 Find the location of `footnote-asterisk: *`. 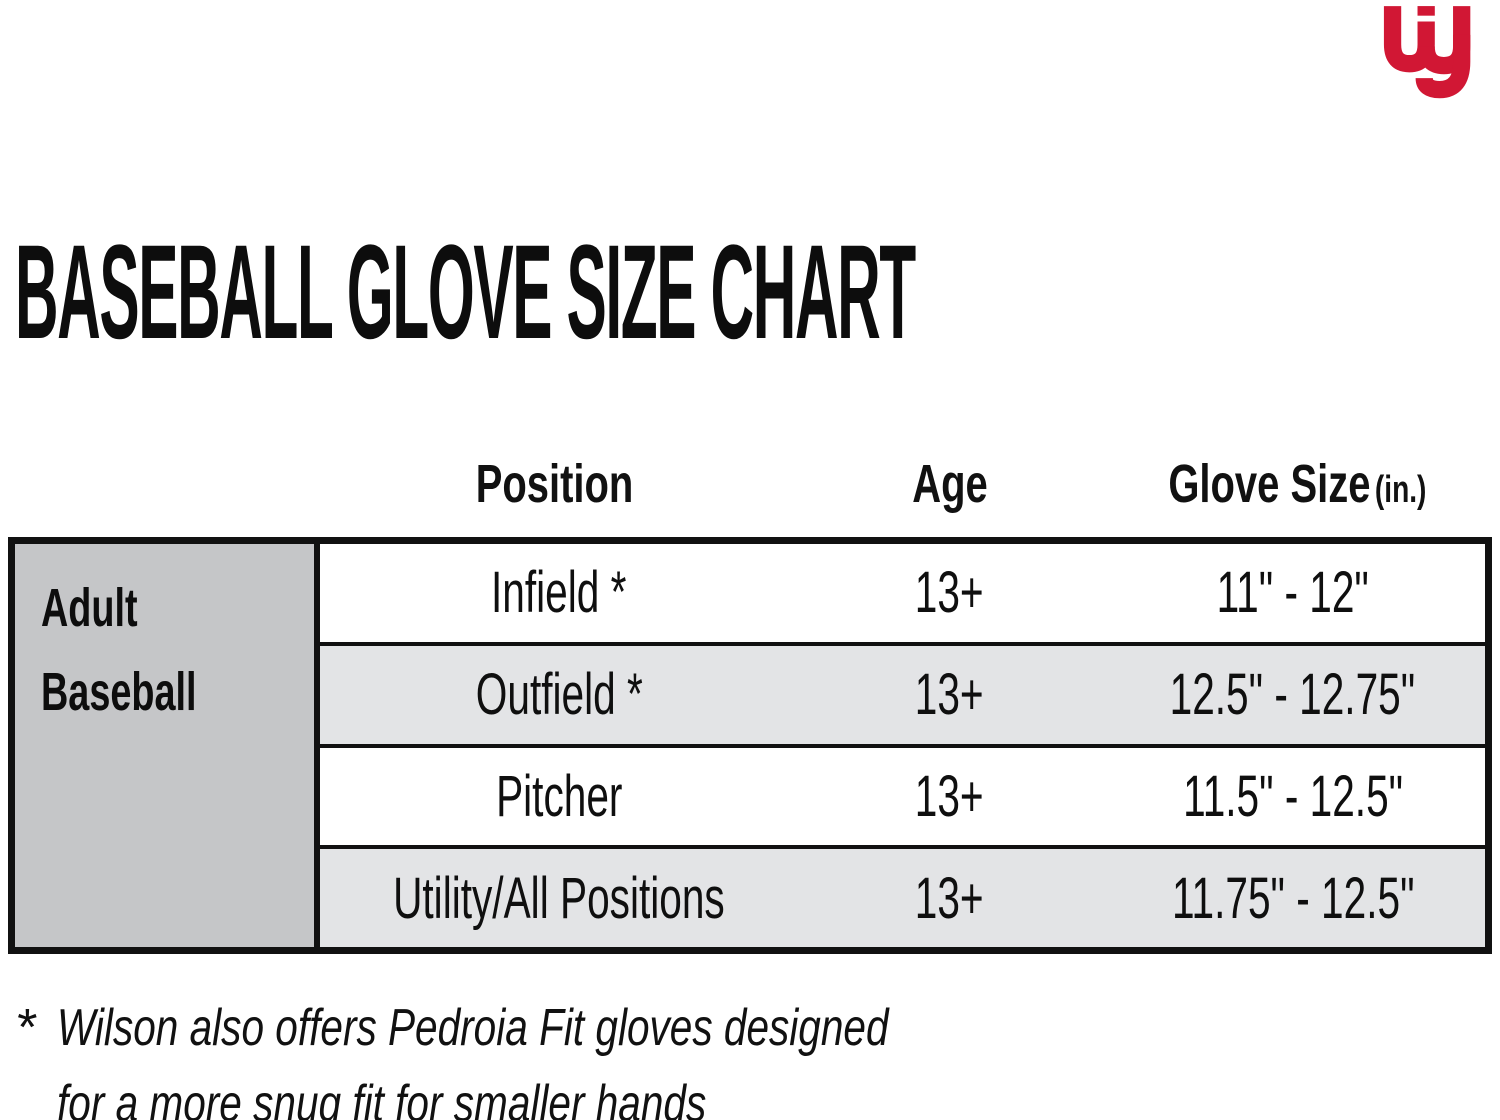

footnote-asterisk: * is located at coordinates (25, 1028).